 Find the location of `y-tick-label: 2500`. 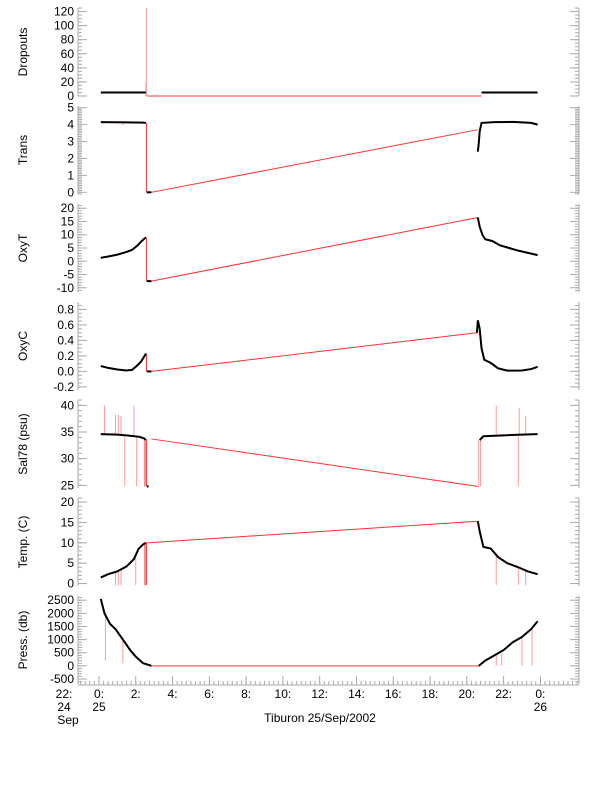

y-tick-label: 2500 is located at coordinates (60, 600).